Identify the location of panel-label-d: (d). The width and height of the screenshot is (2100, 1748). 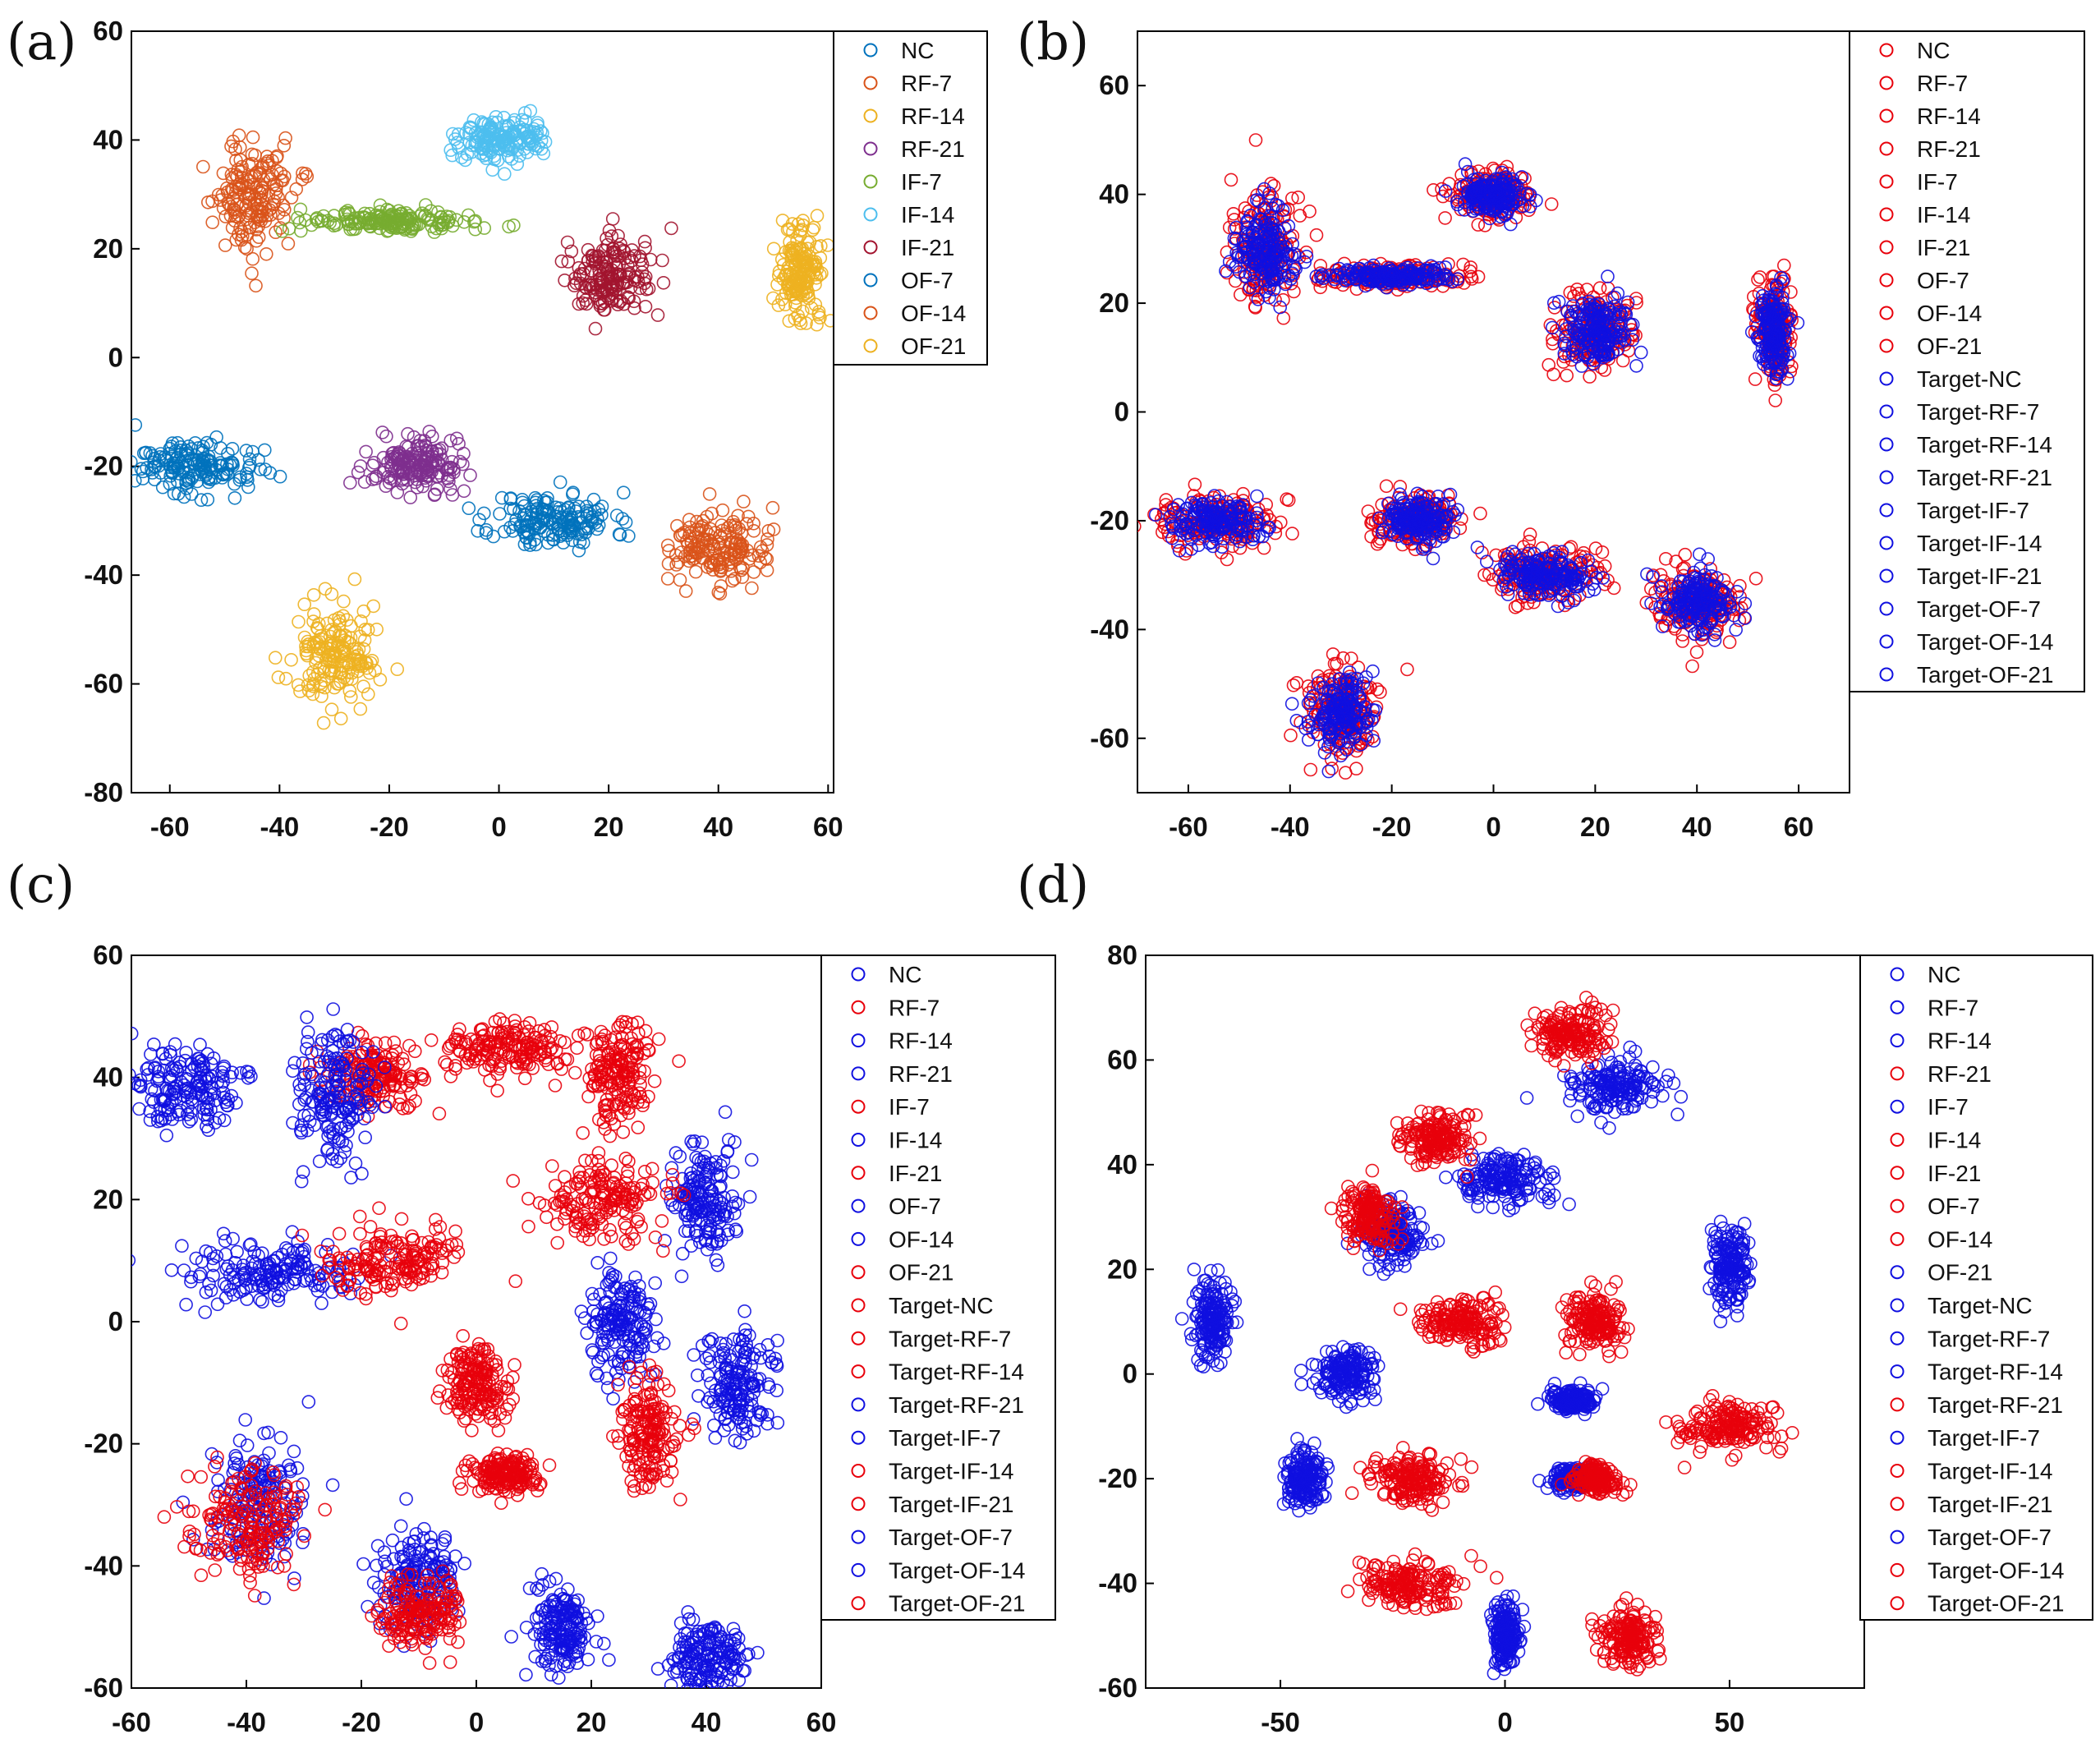
(1053, 884).